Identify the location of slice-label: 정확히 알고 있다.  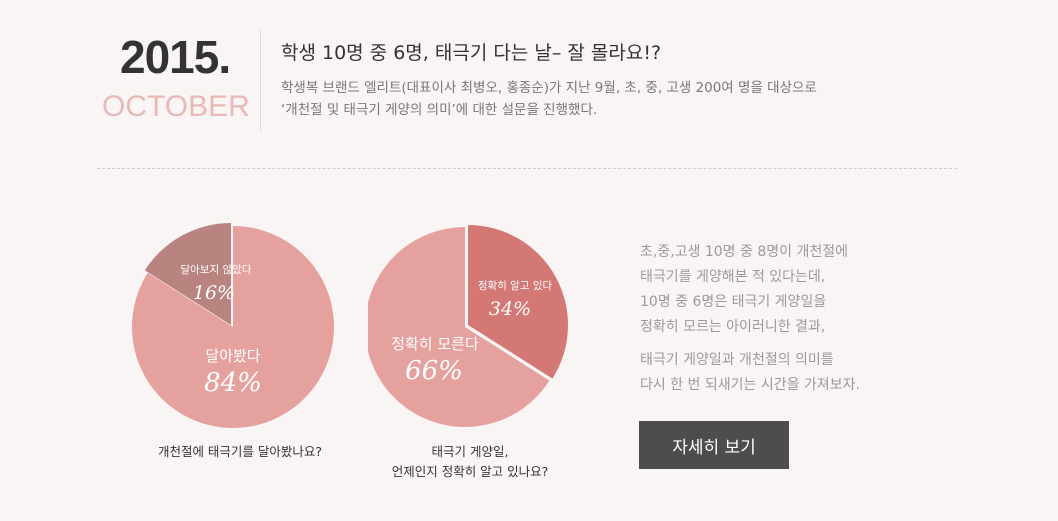
(515, 285).